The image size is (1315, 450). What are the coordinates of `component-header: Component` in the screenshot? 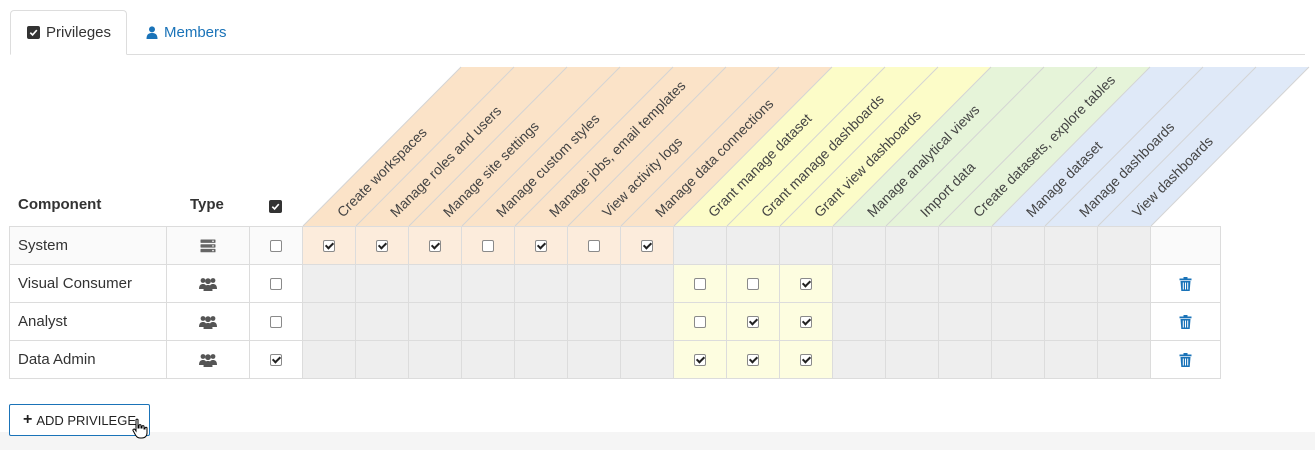 It's located at (60, 204).